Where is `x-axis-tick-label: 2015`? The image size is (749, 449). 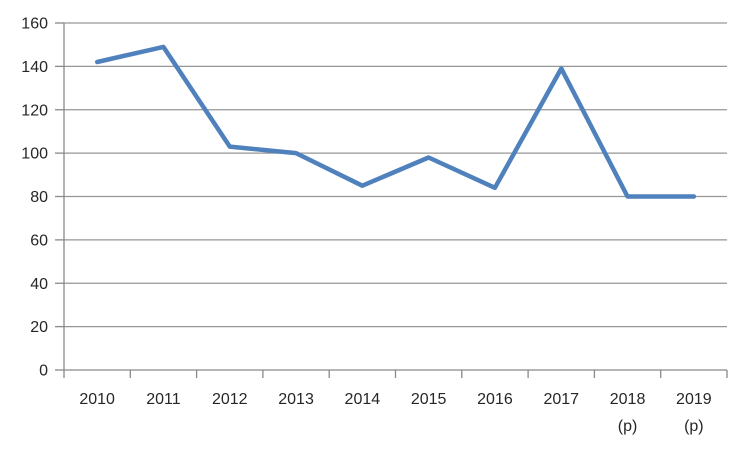
x-axis-tick-label: 2015 is located at coordinates (429, 399).